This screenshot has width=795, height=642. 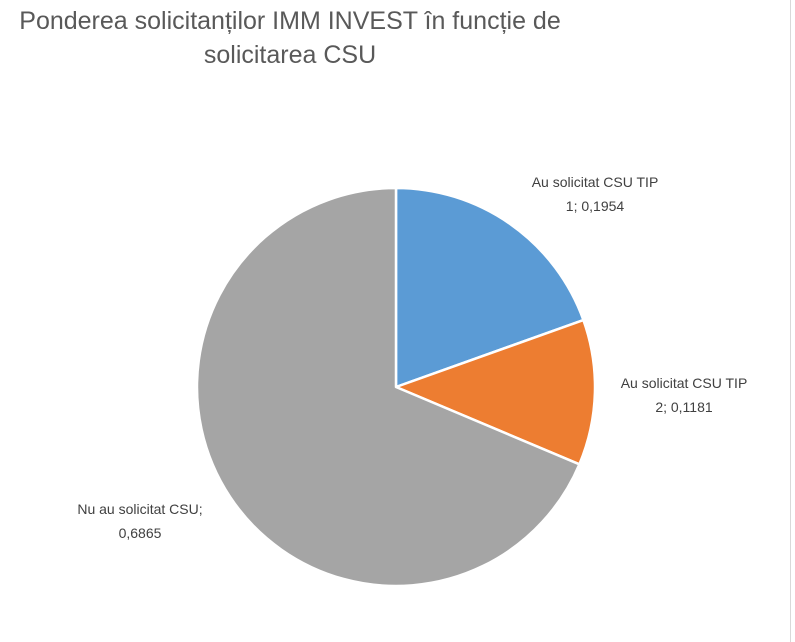 I want to click on data-label-3: Nu au solicitat CSU; 0,6865, so click(x=139, y=521).